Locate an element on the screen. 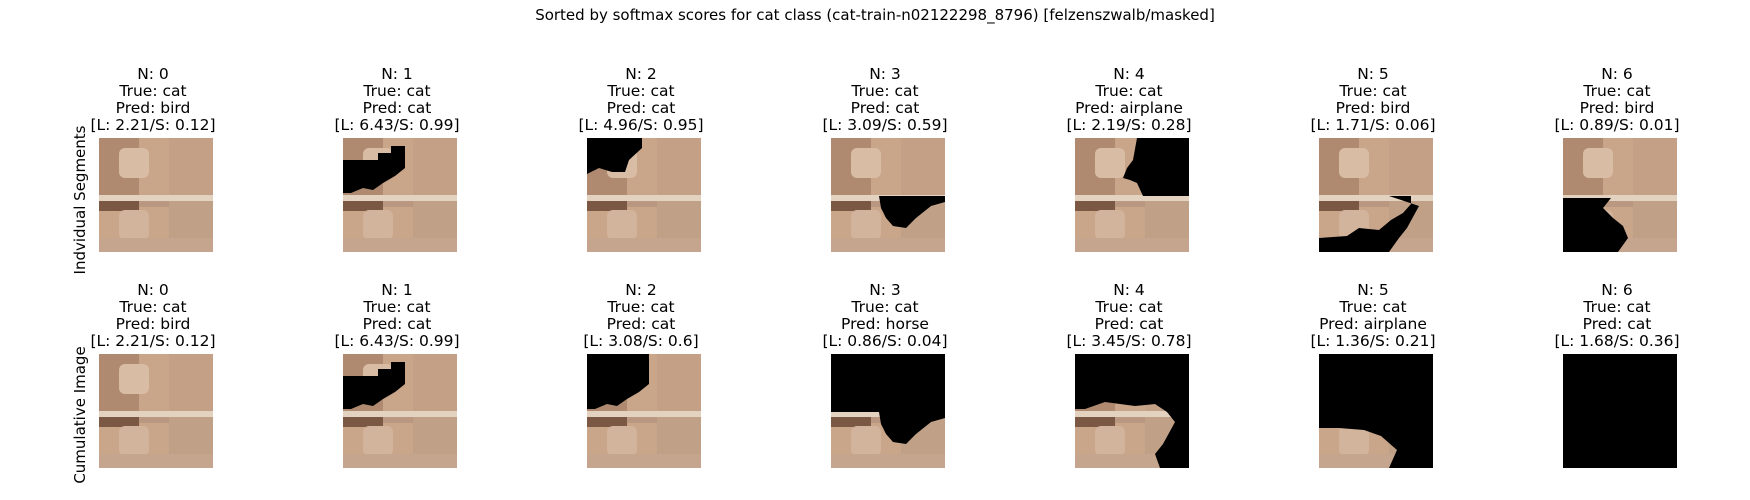 This screenshot has width=1750, height=500. individual-score-label-0: [L: 2.21/S: 0.12] is located at coordinates (153, 125).